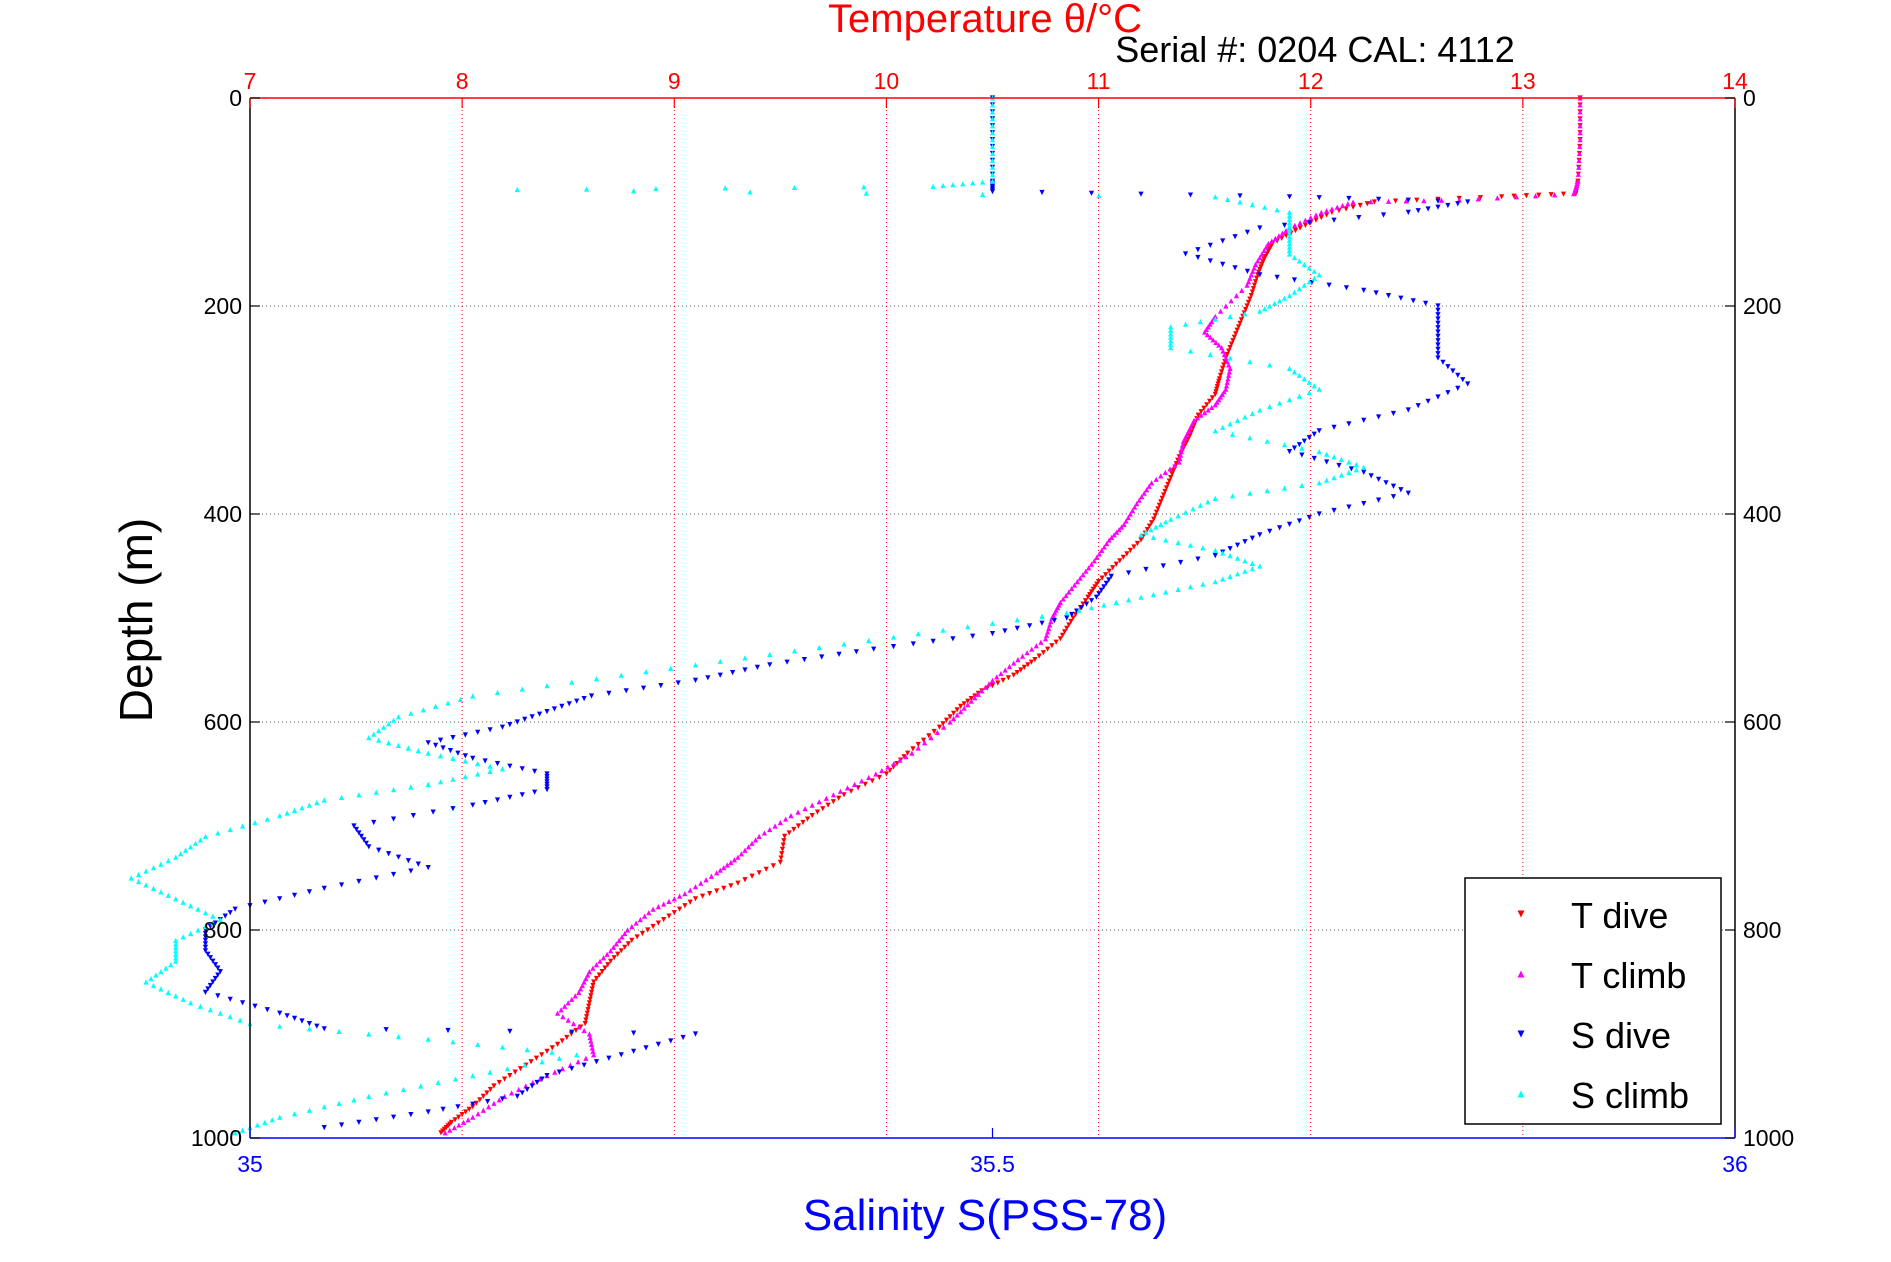 The image size is (1891, 1262). I want to click on y-tick-label-left: 400, so click(223, 514).